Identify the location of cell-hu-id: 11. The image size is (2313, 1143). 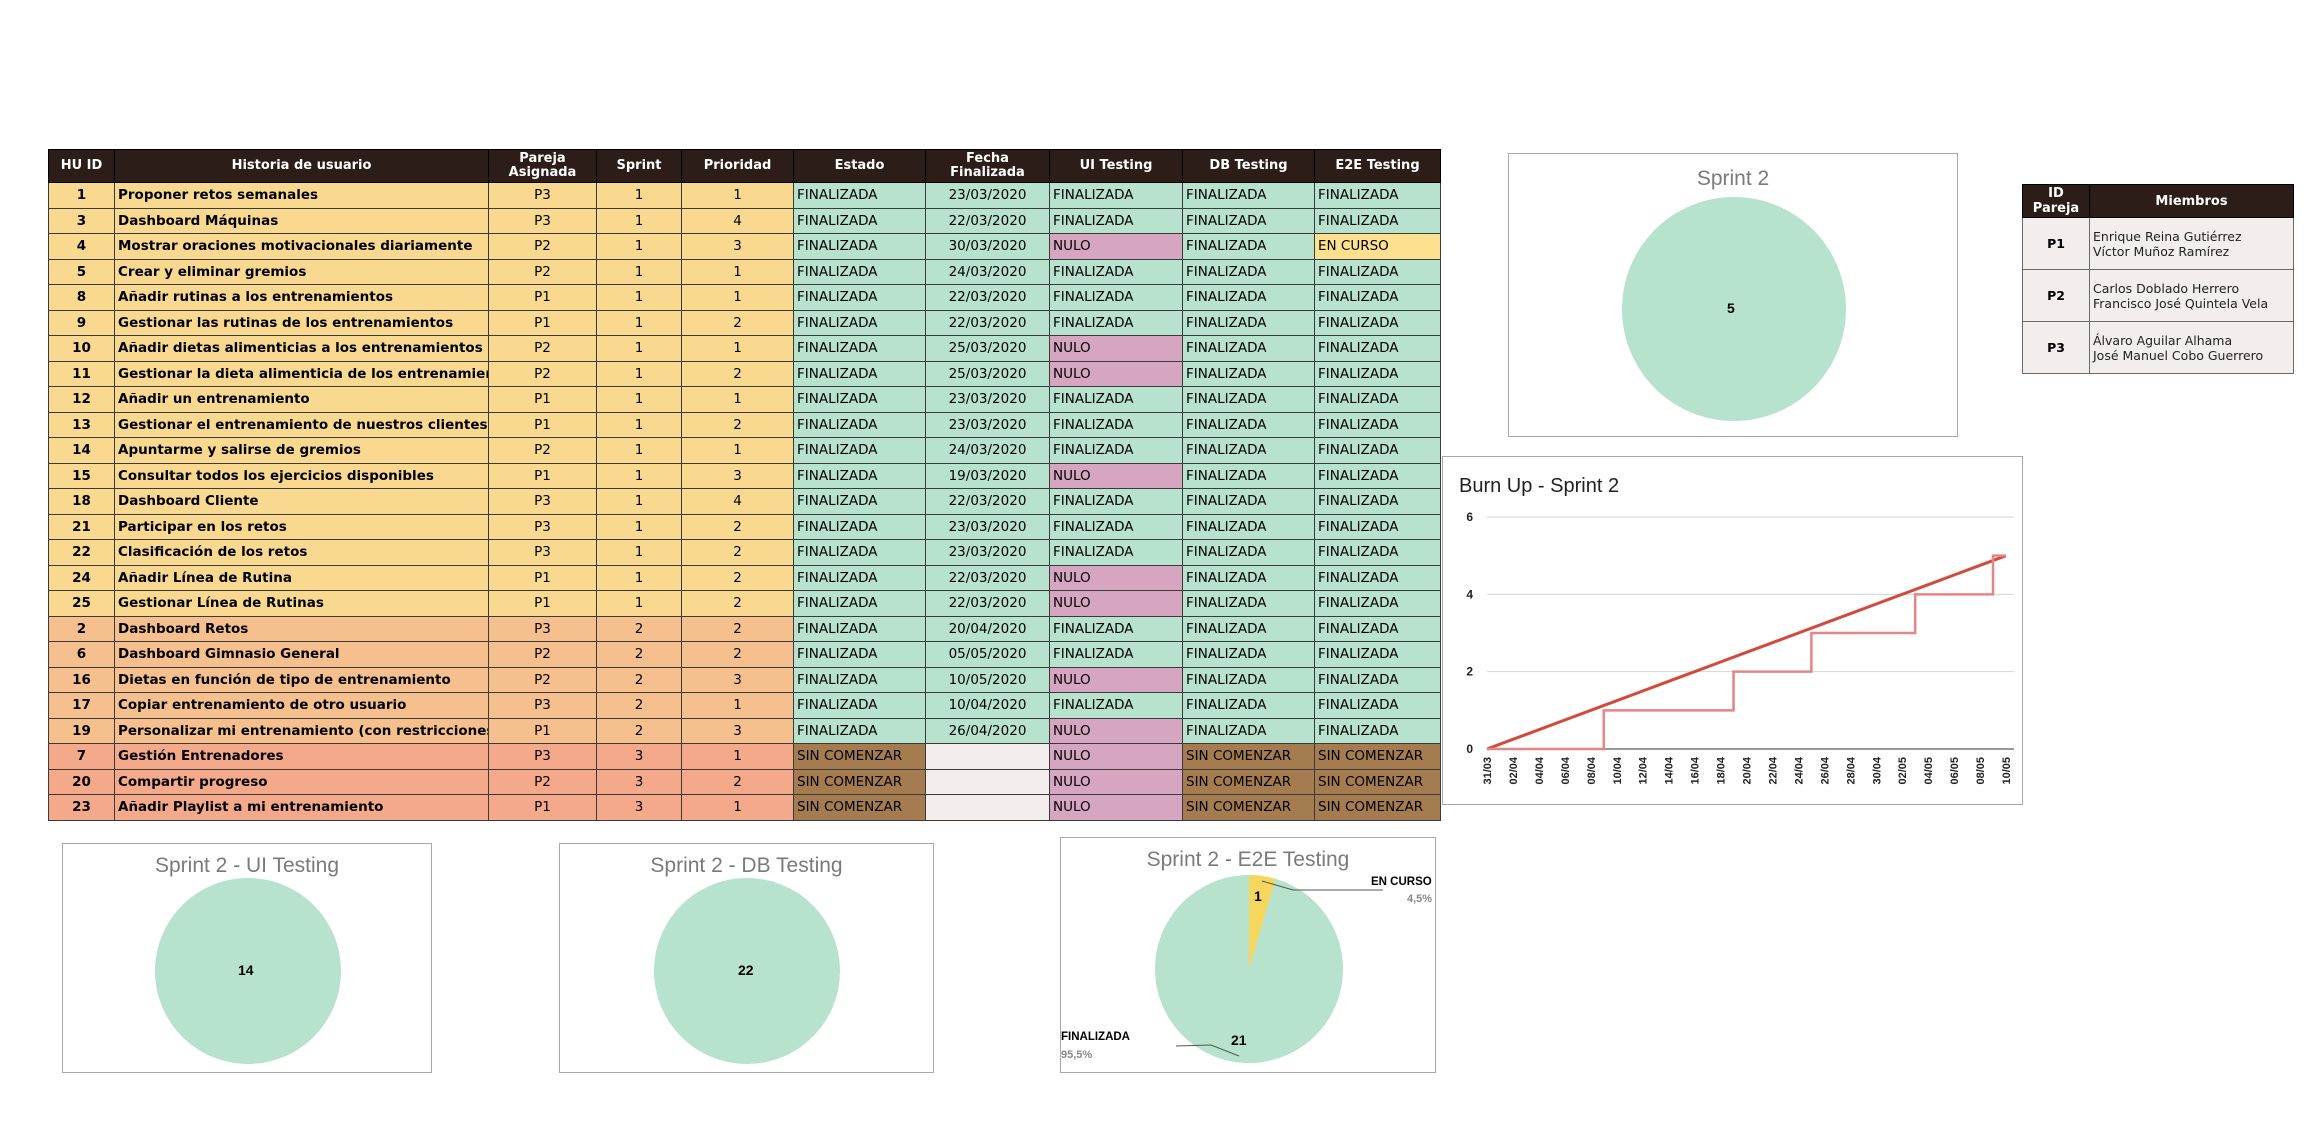
(81, 373).